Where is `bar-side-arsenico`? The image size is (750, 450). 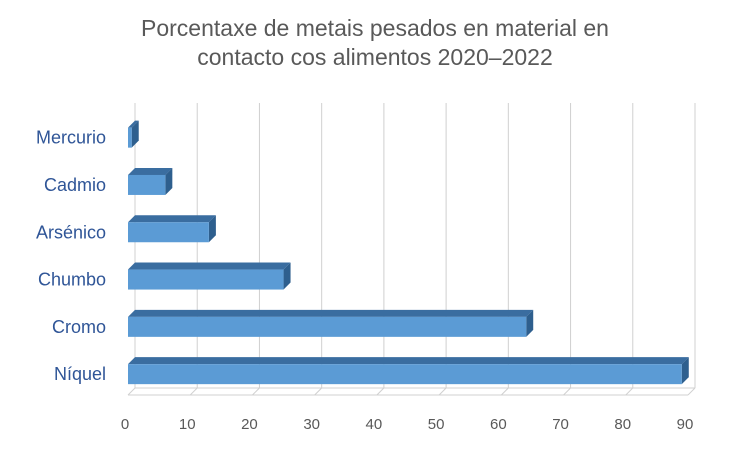
bar-side-arsenico is located at coordinates (212, 229).